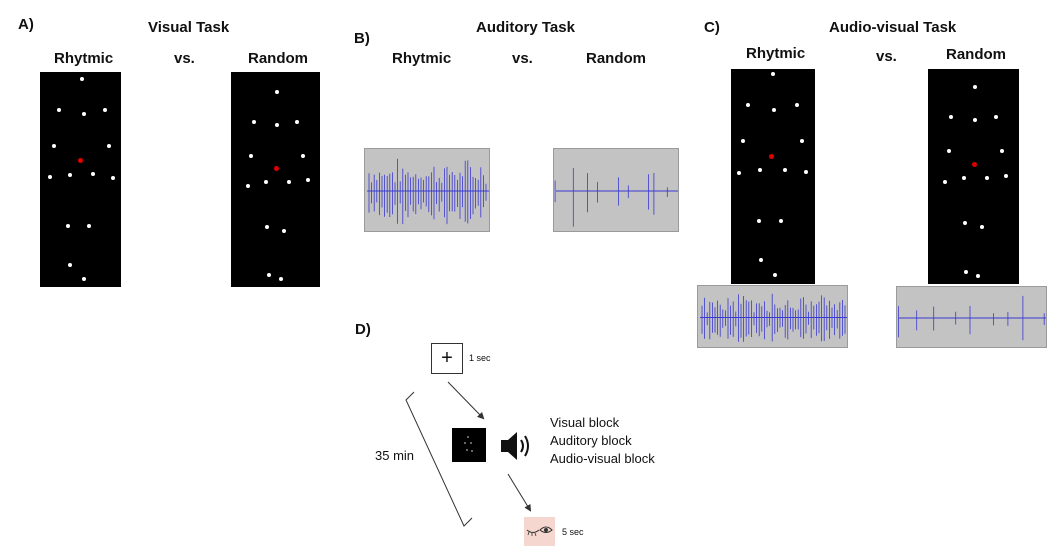  What do you see at coordinates (439, 459) in the screenshot?
I see `duration-bracket` at bounding box center [439, 459].